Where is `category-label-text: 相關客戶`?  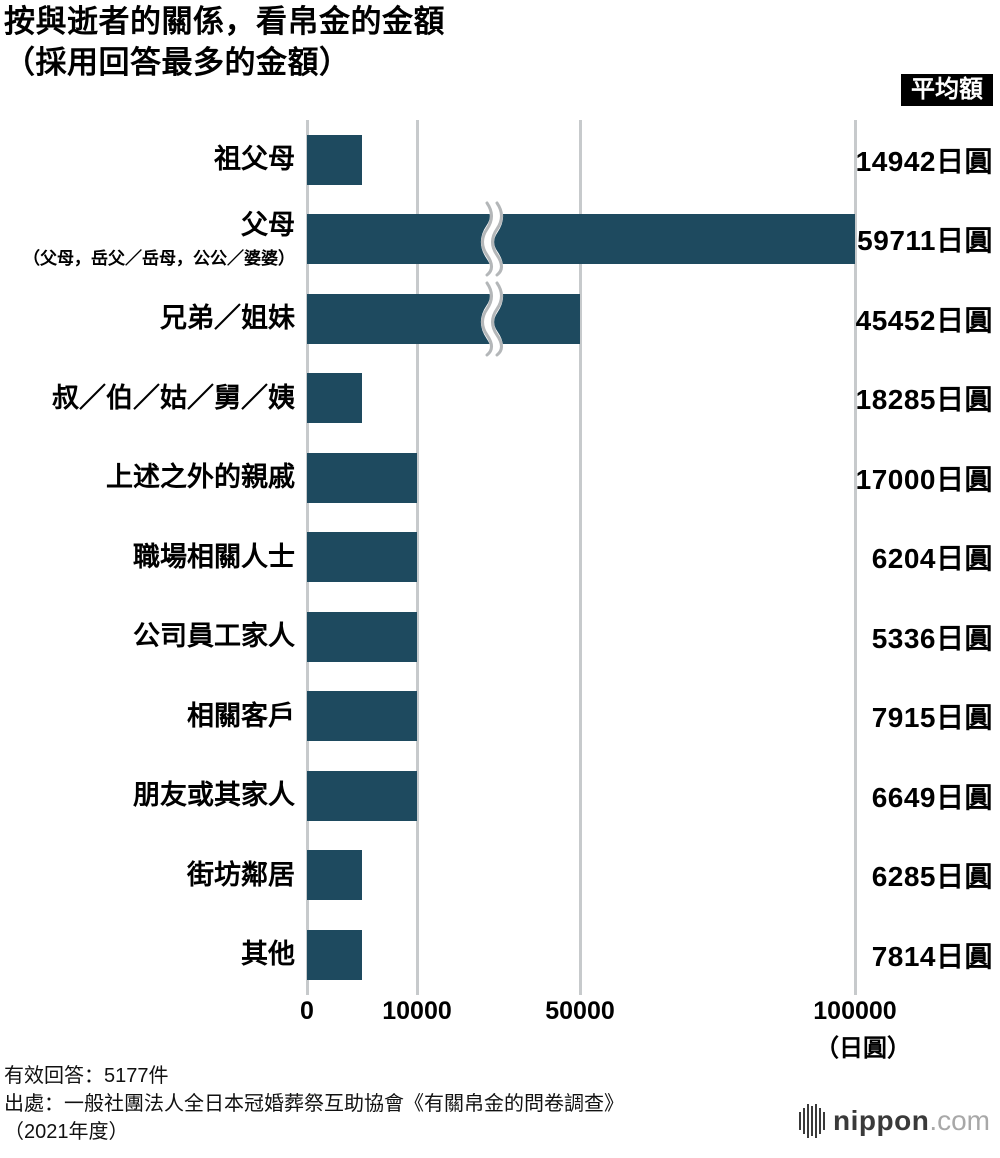
category-label-text: 相關客戶 is located at coordinates (241, 715).